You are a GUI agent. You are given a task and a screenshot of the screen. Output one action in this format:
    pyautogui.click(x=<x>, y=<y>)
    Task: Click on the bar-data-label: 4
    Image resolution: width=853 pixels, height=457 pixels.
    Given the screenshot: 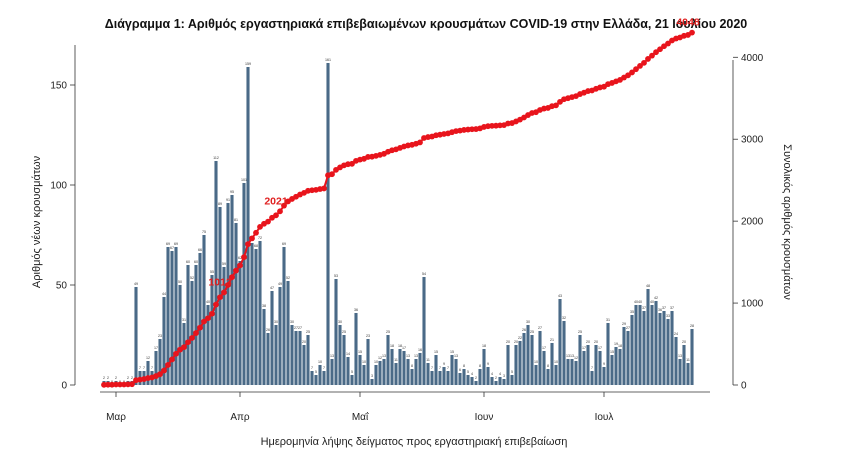 What is the action you would take?
    pyautogui.click(x=472, y=374)
    